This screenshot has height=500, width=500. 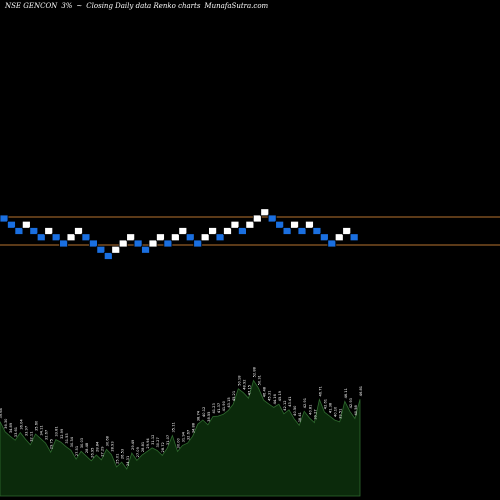 I want to click on volume-label: 28.84, so click(x=97, y=446).